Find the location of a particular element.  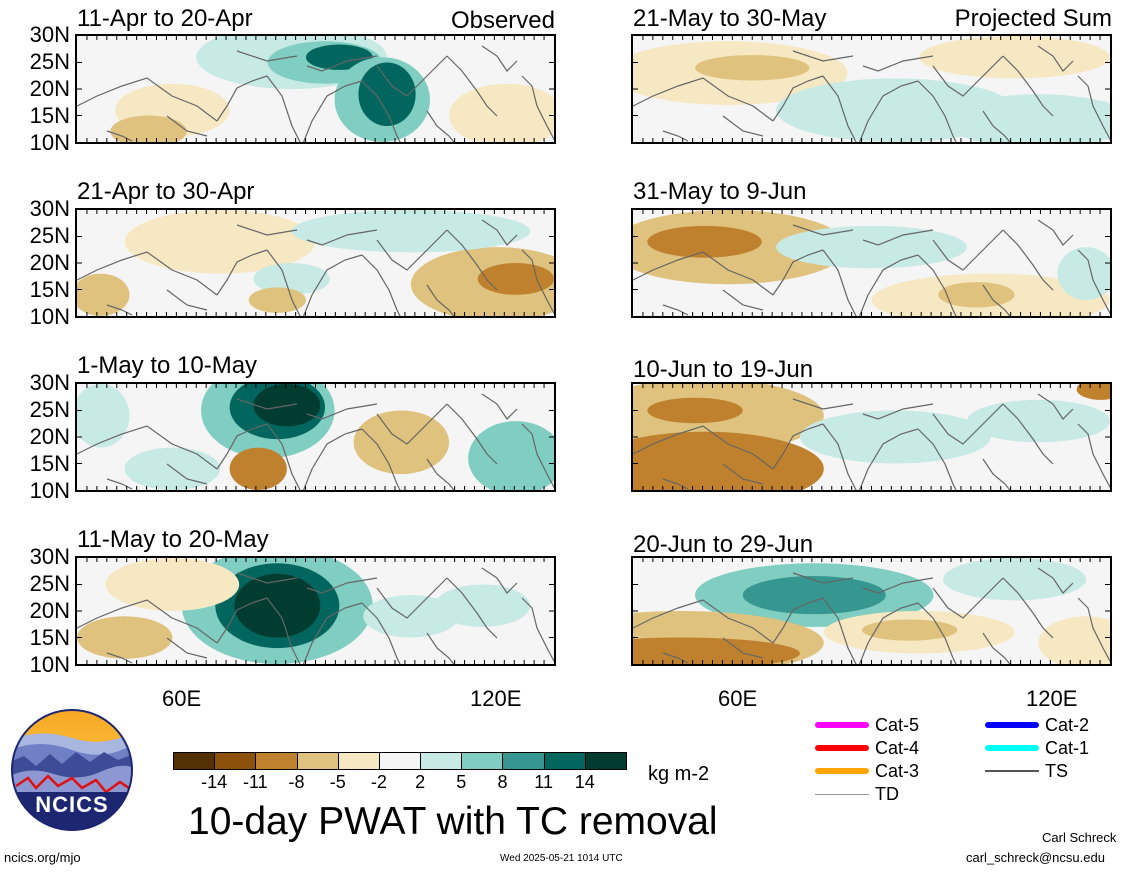

panel-tag-projected: Projected Sum is located at coordinates (1033, 18).